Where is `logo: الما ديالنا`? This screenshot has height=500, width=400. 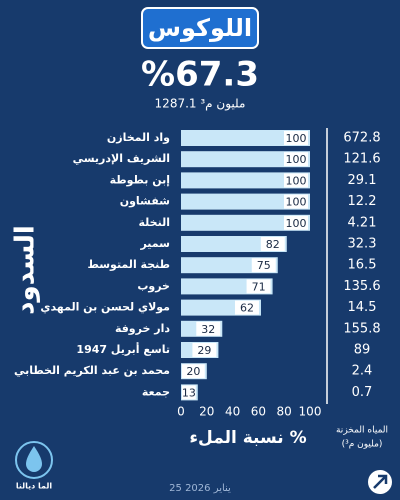 logo: الما ديالنا is located at coordinates (34, 466).